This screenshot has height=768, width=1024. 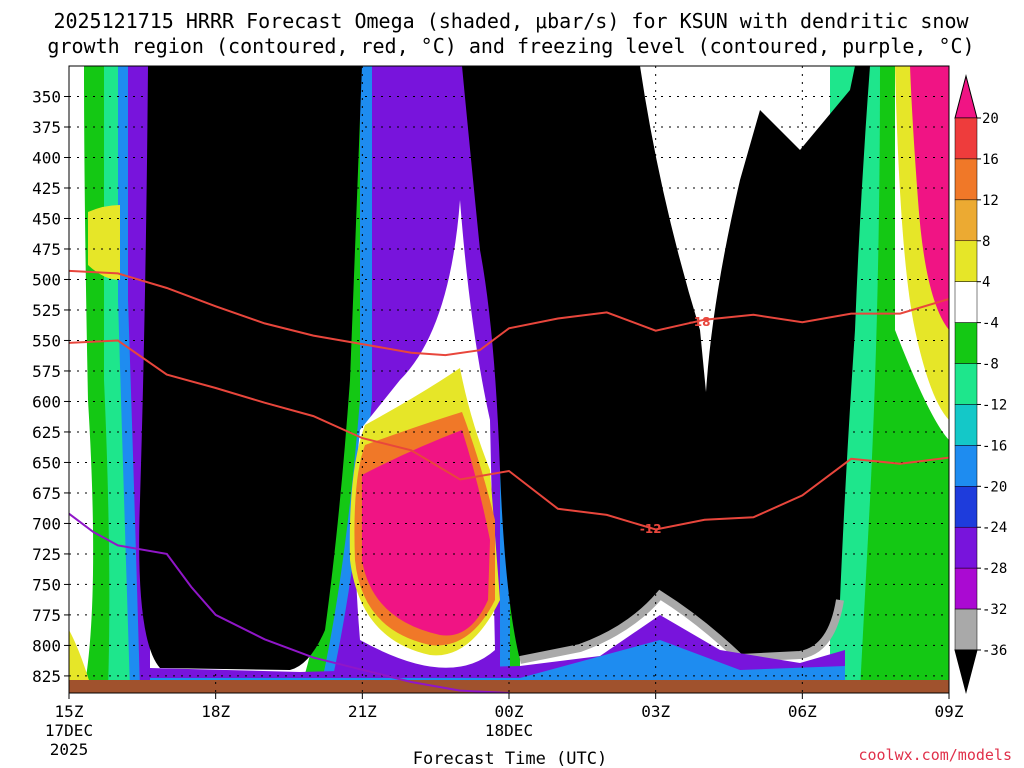 What do you see at coordinates (69, 730) in the screenshot?
I see `x-tick-date: 17DEC` at bounding box center [69, 730].